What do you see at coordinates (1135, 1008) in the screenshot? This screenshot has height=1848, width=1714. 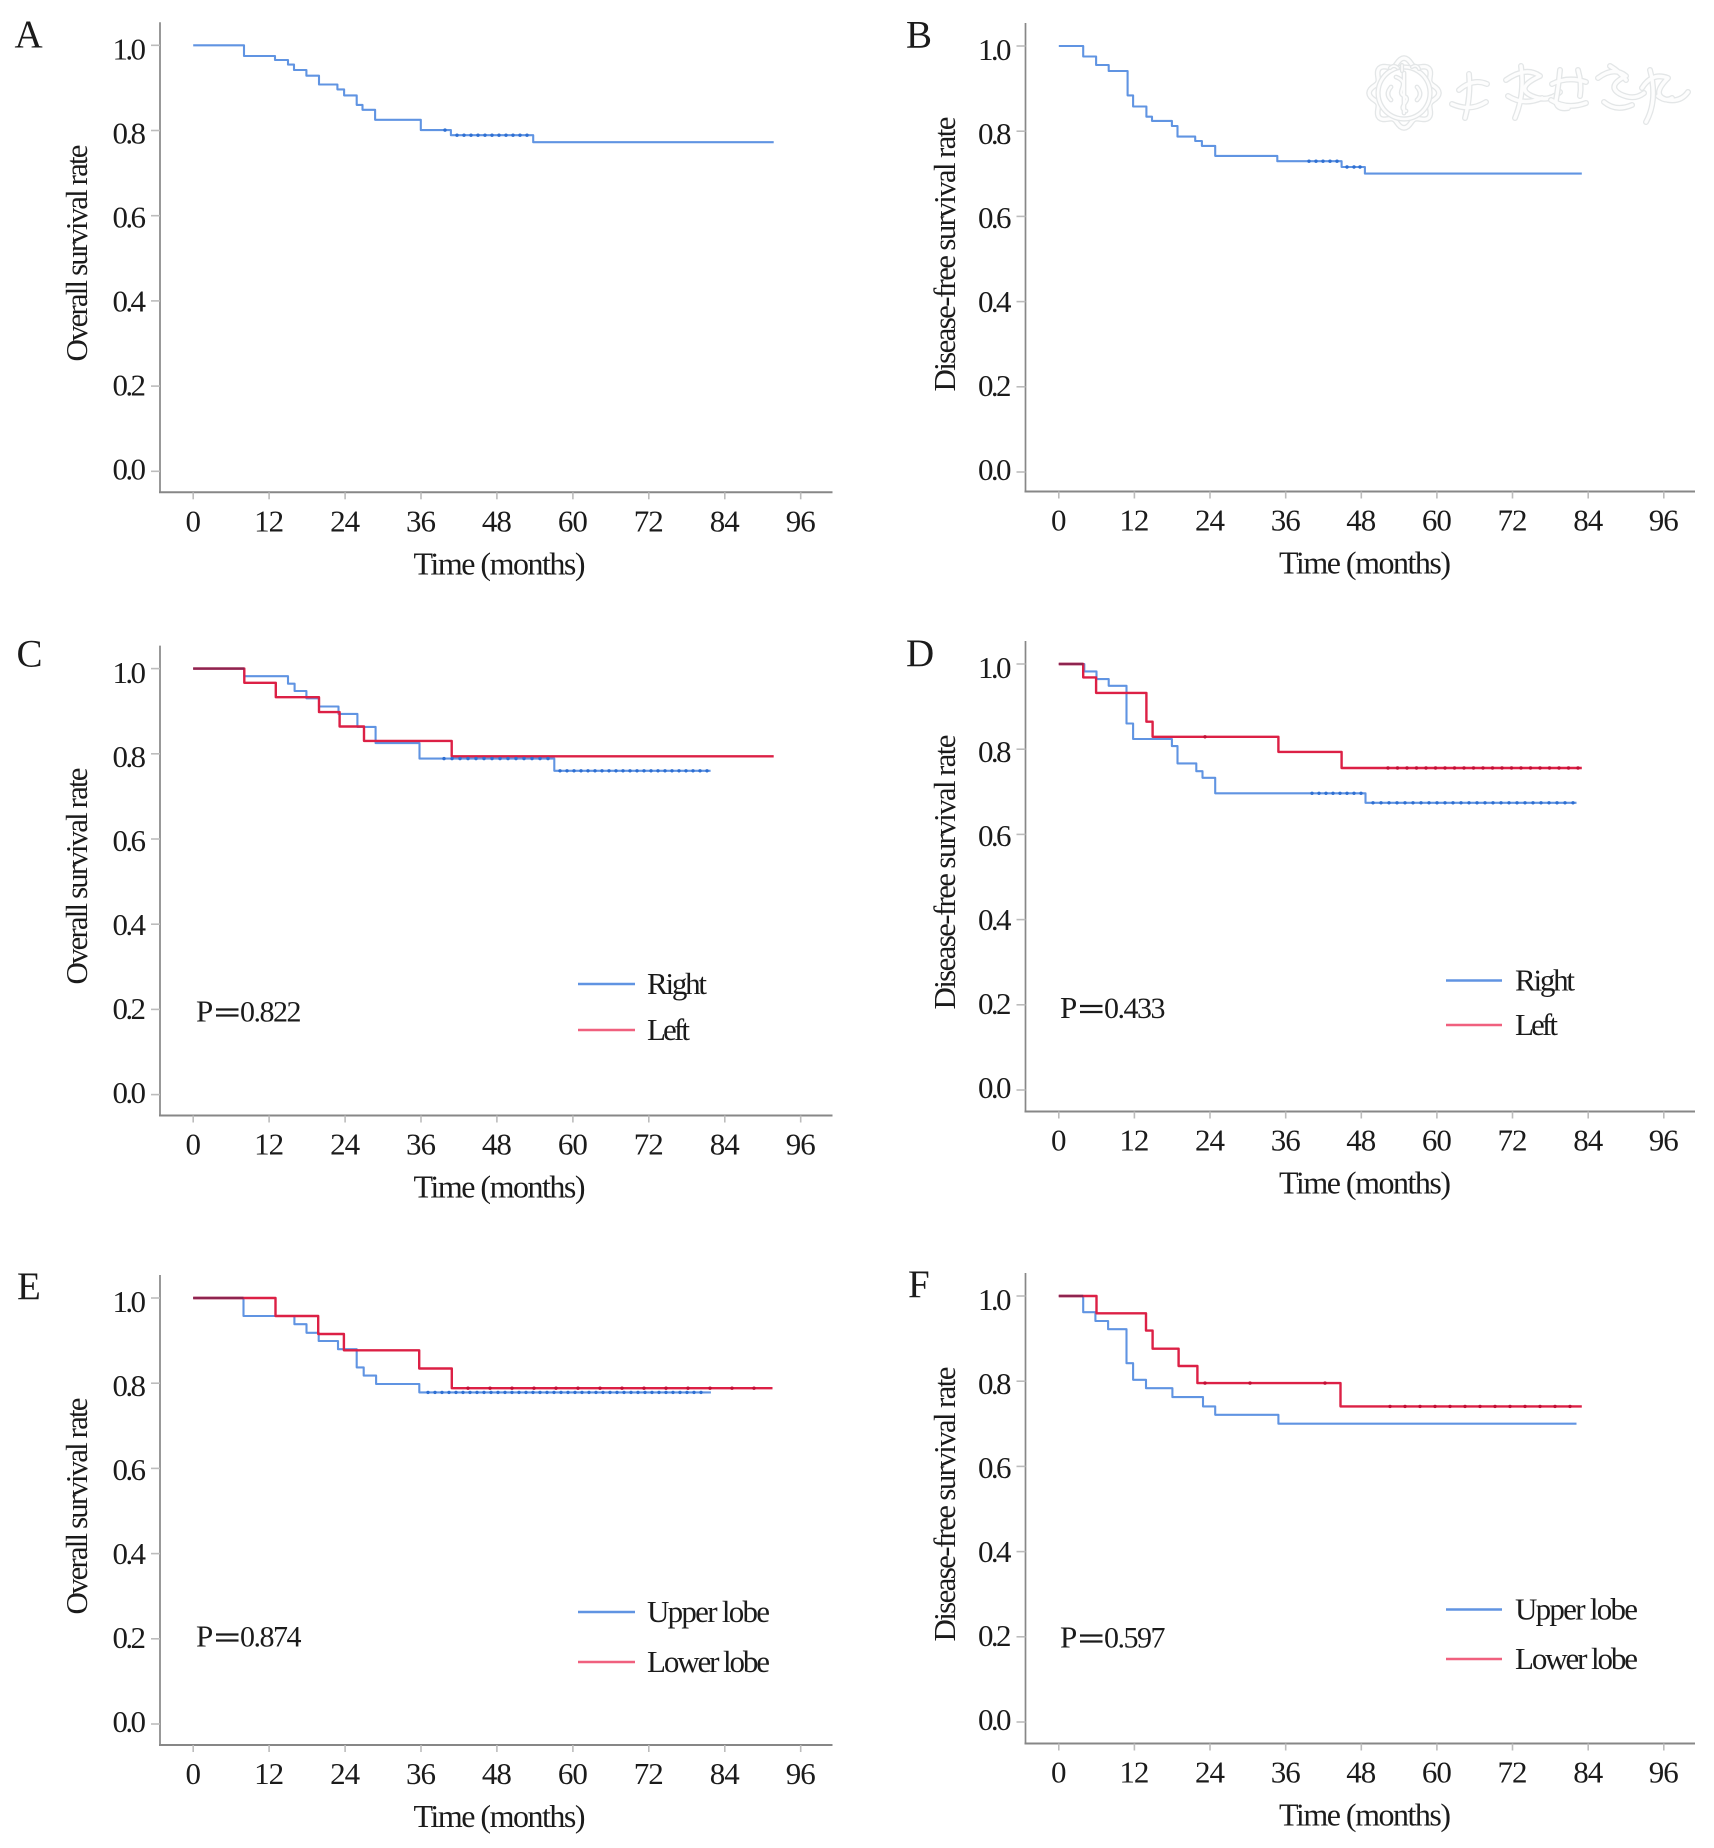 I see `svg-text: 0.433` at bounding box center [1135, 1008].